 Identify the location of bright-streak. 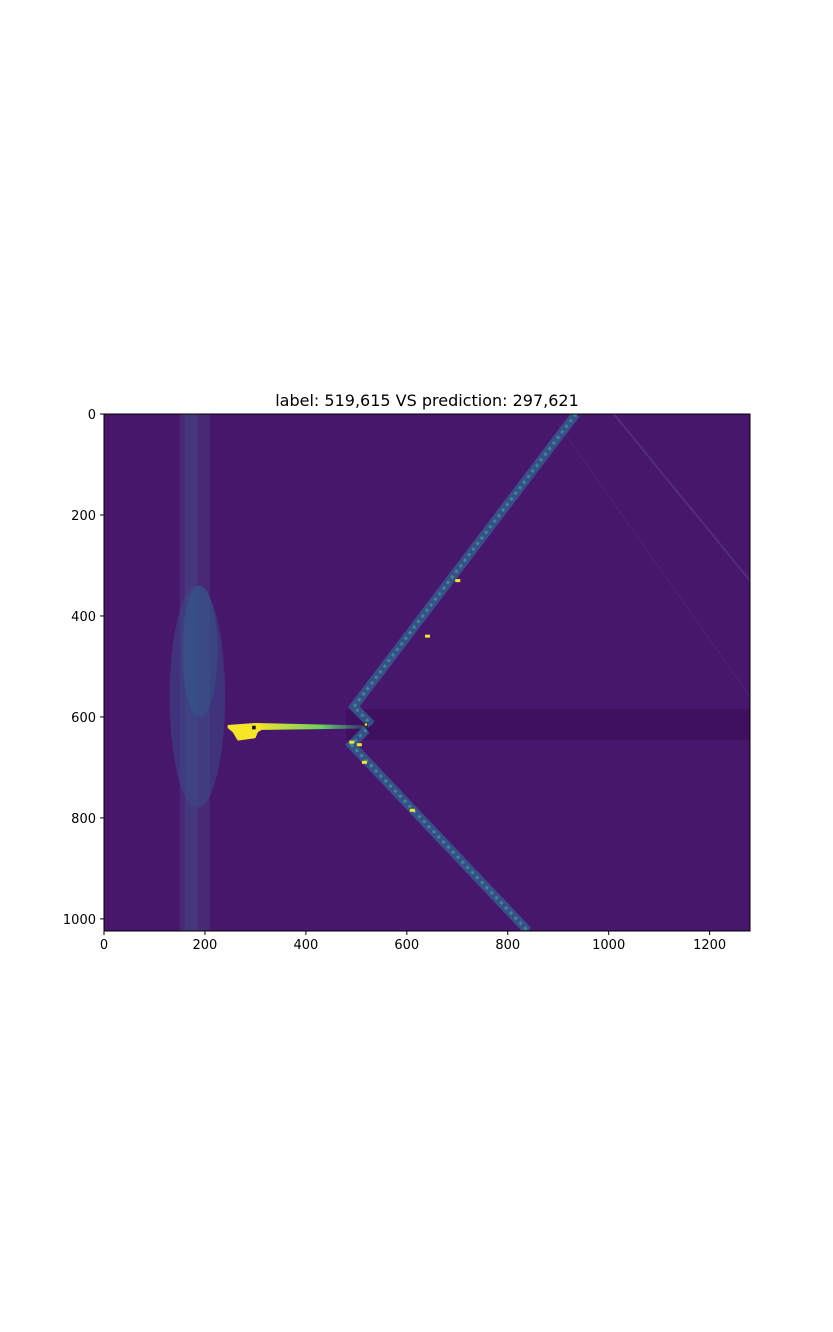
(311, 726).